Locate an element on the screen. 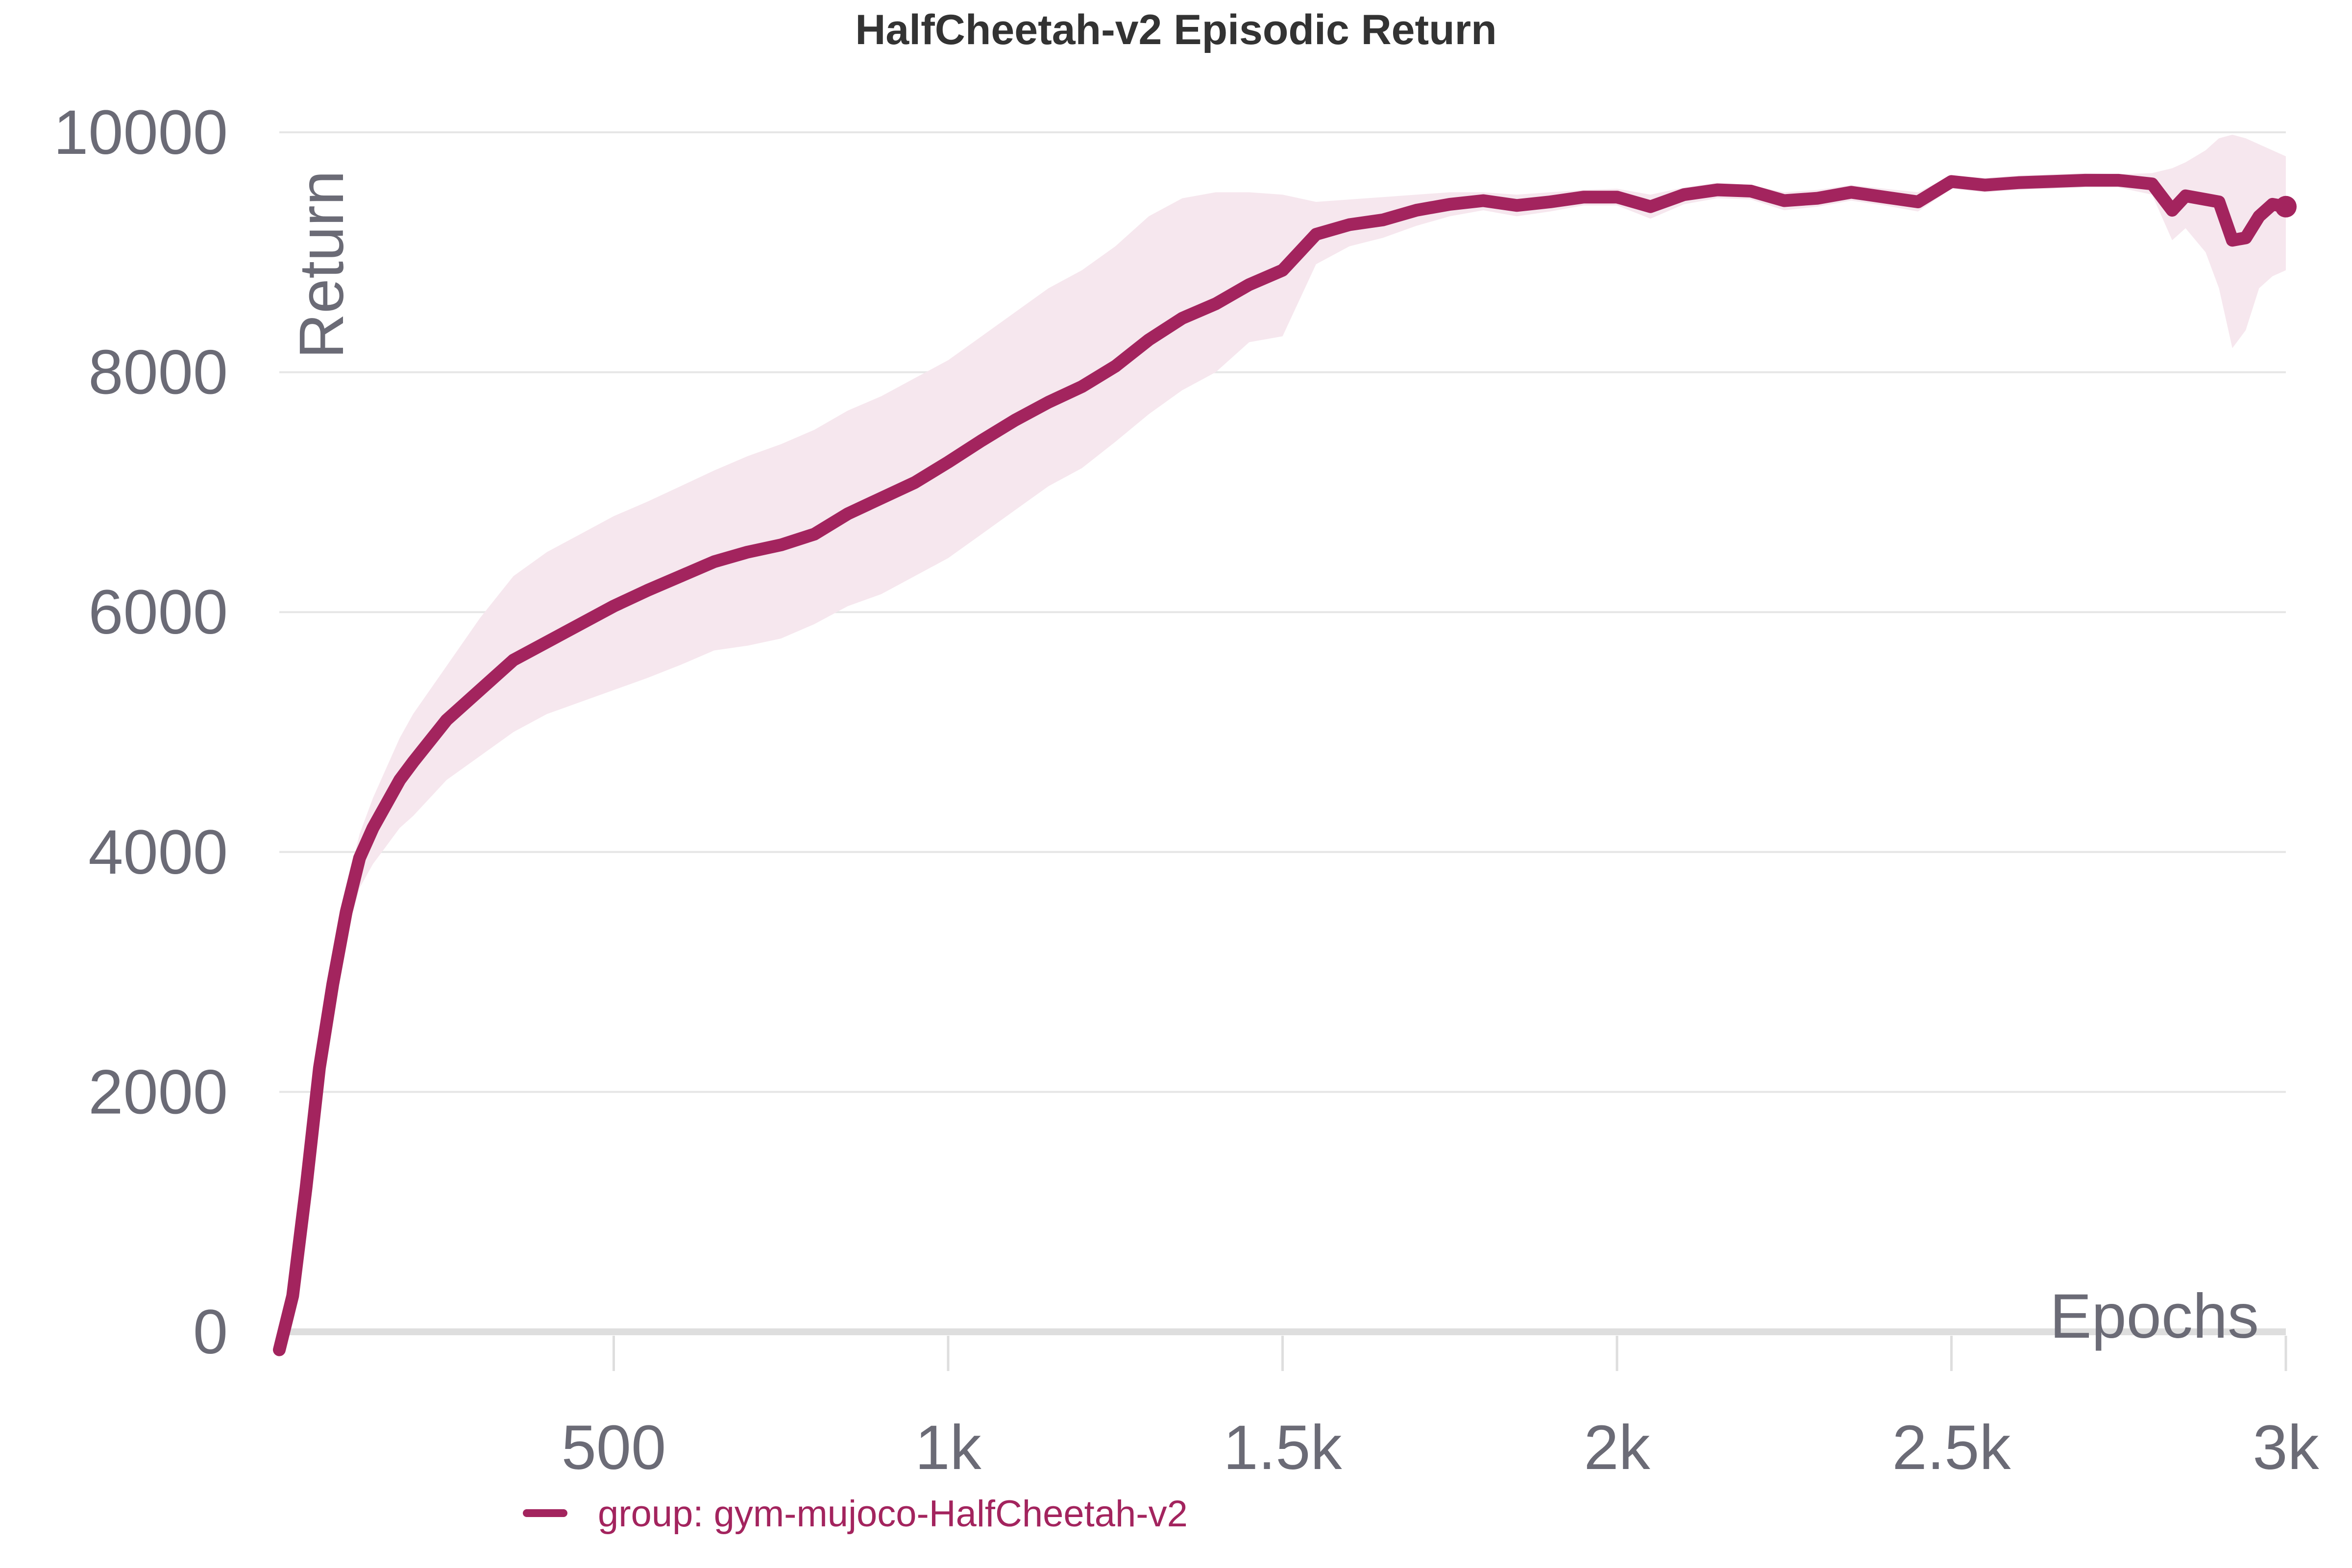  x-tick-label: 3k is located at coordinates (2286, 1448).